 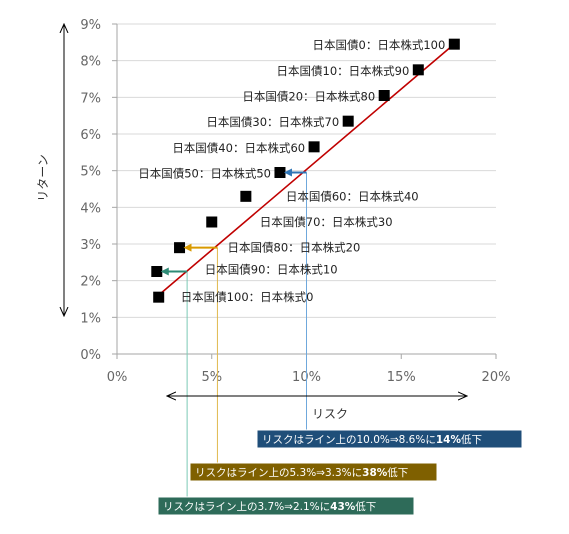 I want to click on y-tick-label: 5%, so click(x=90, y=172).